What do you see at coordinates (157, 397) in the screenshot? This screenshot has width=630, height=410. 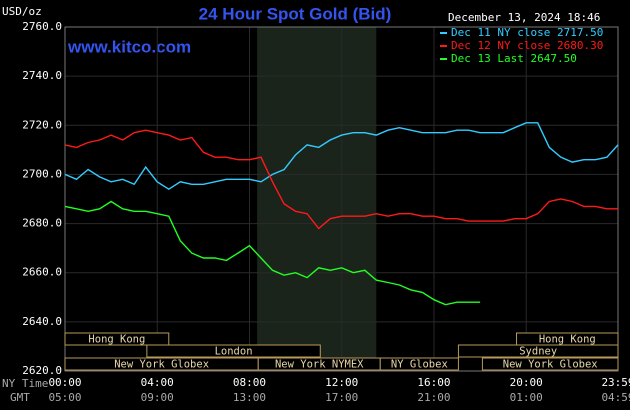 I see `x2-tick-label: 09:00` at bounding box center [157, 397].